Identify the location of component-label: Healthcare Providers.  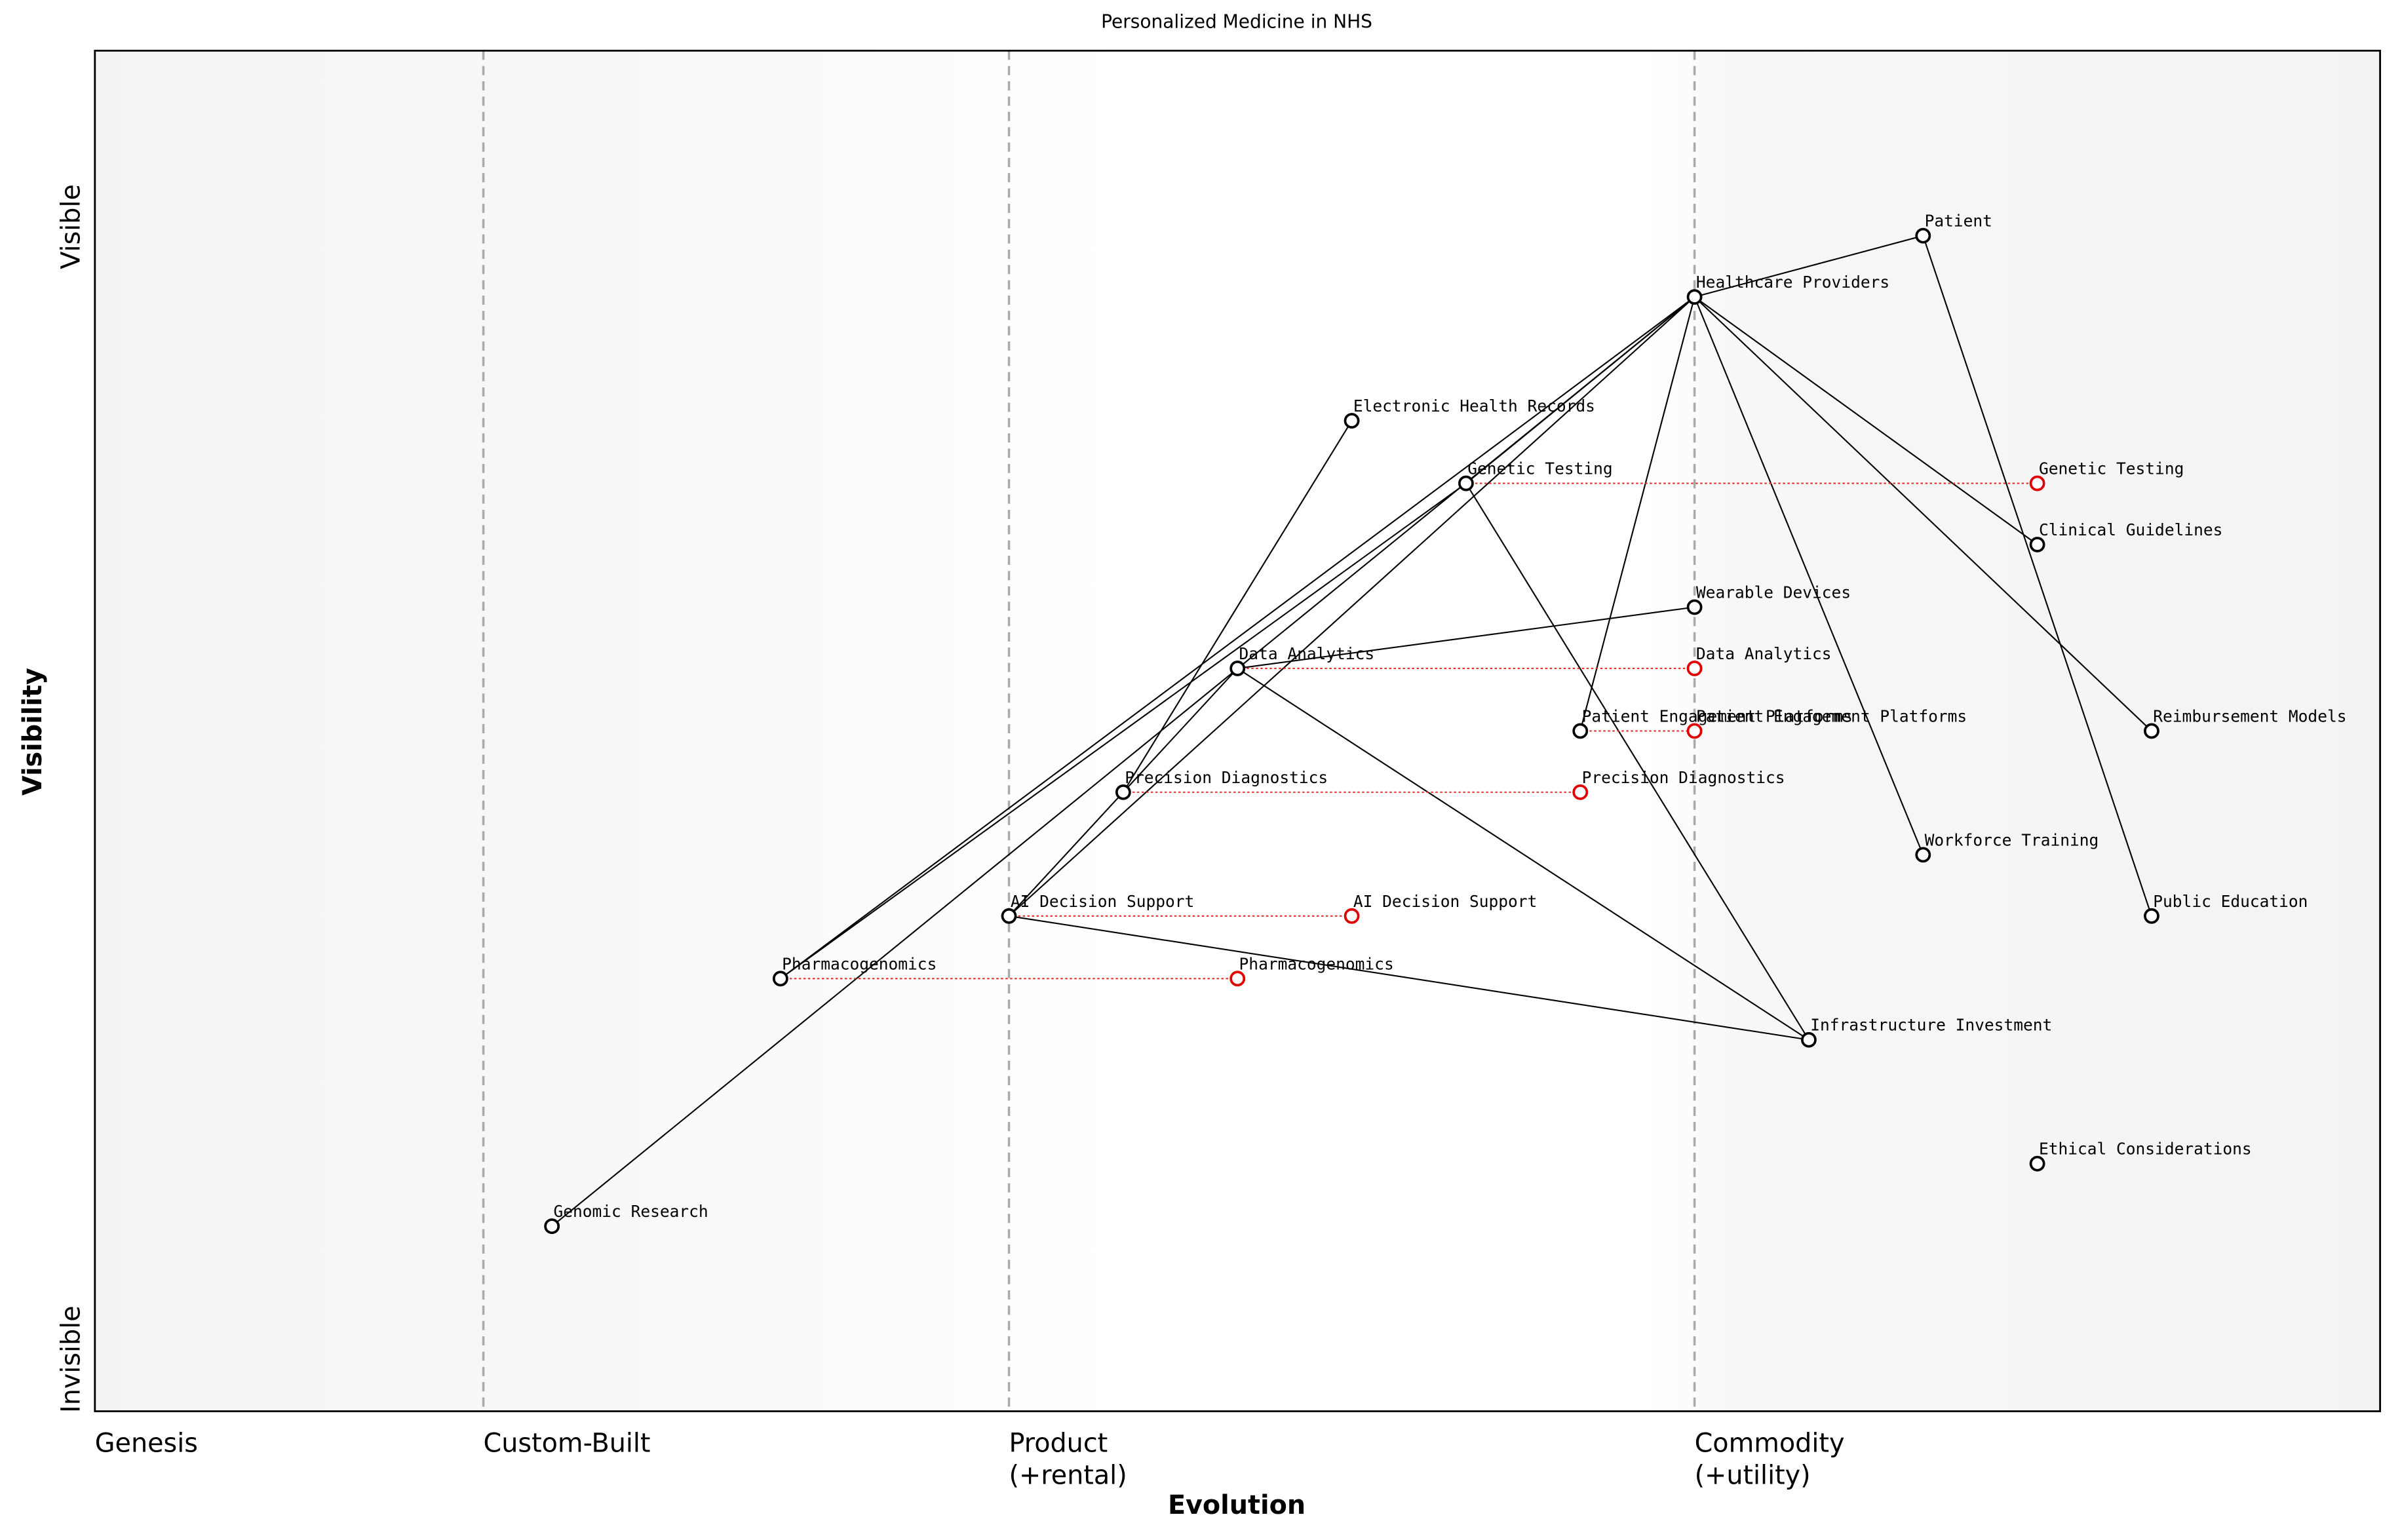
(1792, 282).